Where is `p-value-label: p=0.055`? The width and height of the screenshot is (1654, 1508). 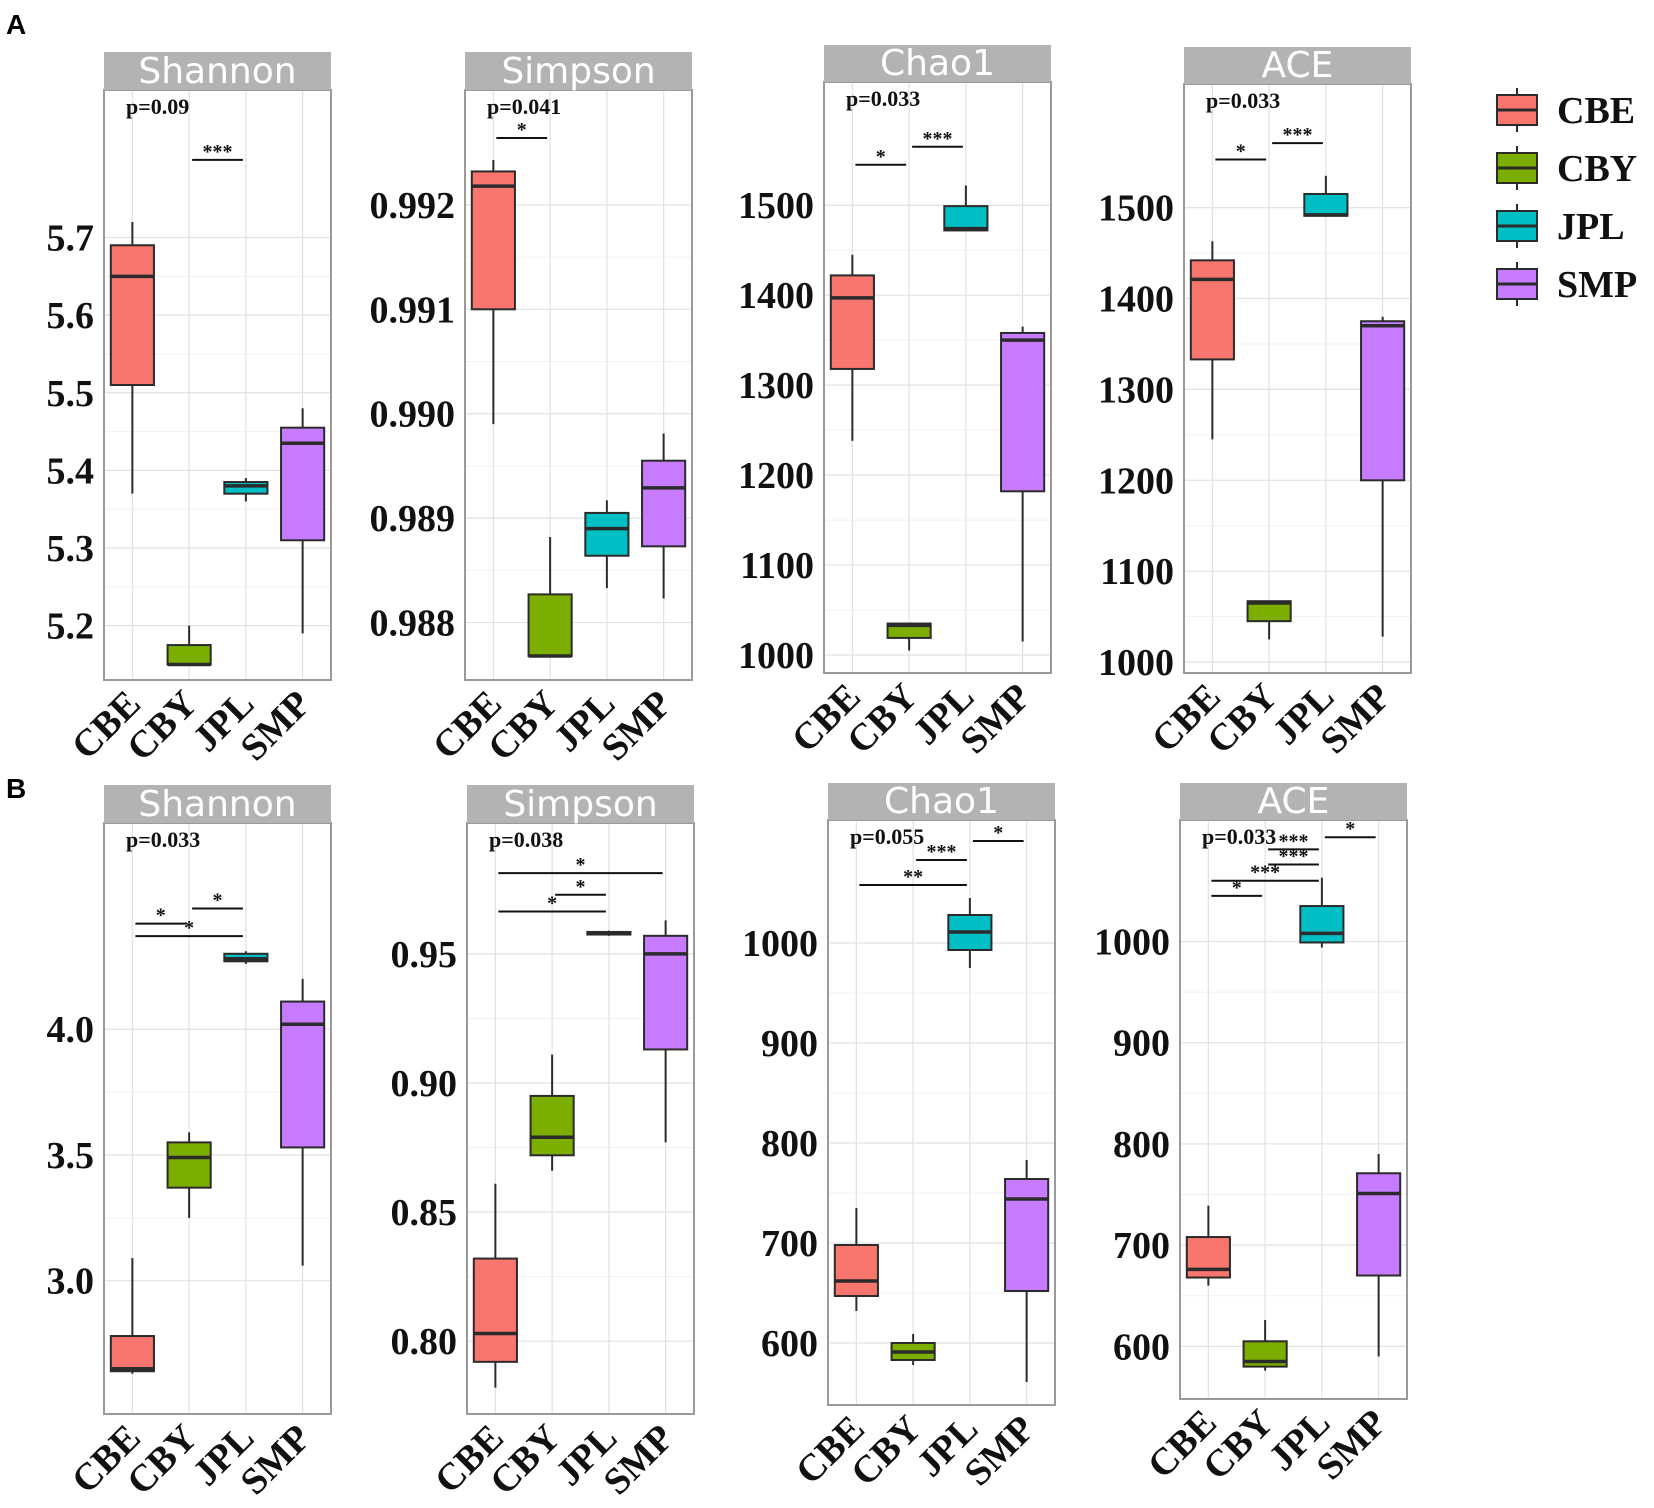 p-value-label: p=0.055 is located at coordinates (887, 836).